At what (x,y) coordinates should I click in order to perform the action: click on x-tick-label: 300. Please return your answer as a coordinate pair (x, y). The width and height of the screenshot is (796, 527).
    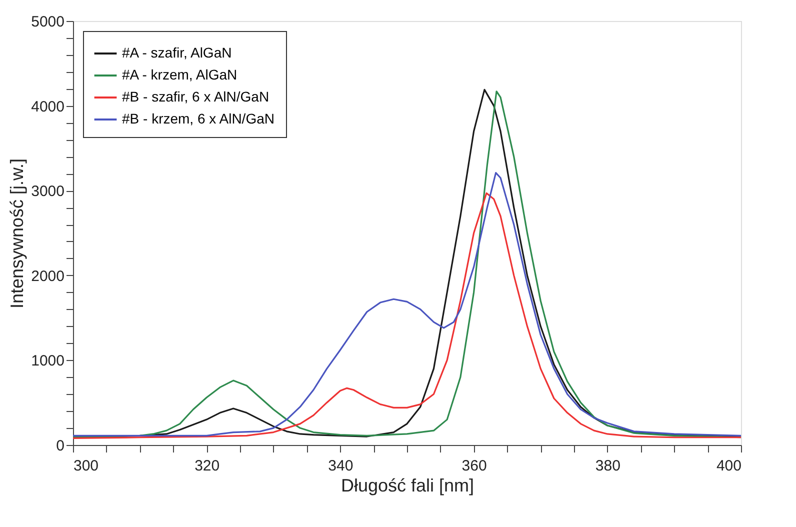
    Looking at the image, I should click on (86, 466).